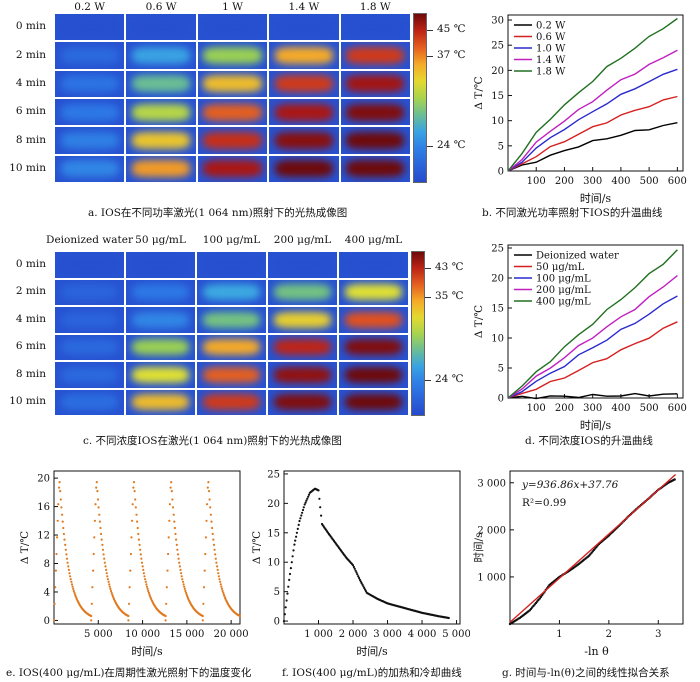 The height and width of the screenshot is (682, 700). What do you see at coordinates (596, 198) in the screenshot?
I see `x-axis-label: 时间/s` at bounding box center [596, 198].